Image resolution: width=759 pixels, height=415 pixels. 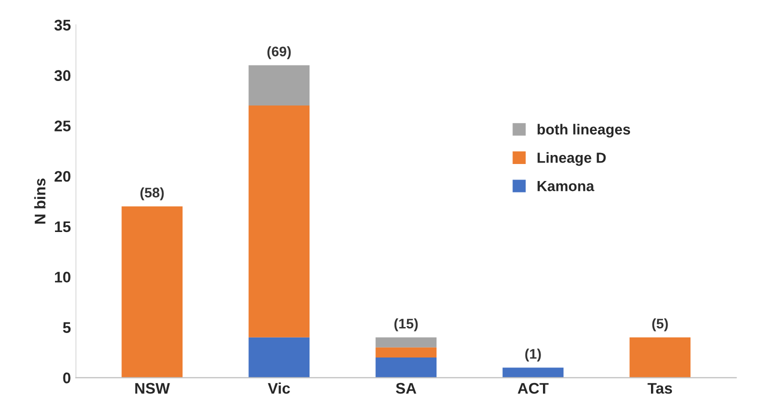 What do you see at coordinates (406, 325) in the screenshot?
I see `annotation: (15)` at bounding box center [406, 325].